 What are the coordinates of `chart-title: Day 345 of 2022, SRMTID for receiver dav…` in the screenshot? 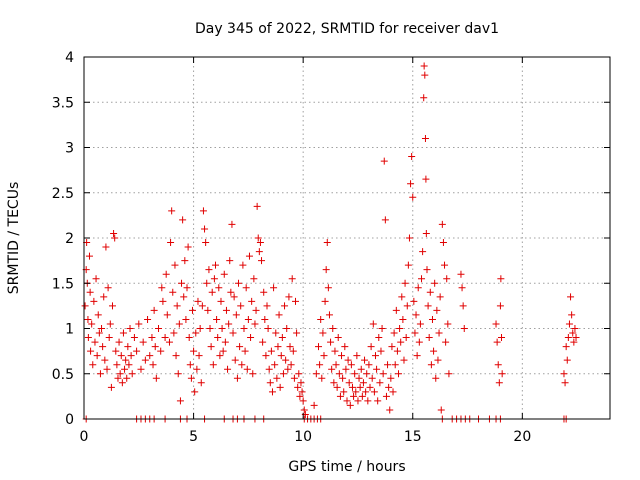 It's located at (347, 29).